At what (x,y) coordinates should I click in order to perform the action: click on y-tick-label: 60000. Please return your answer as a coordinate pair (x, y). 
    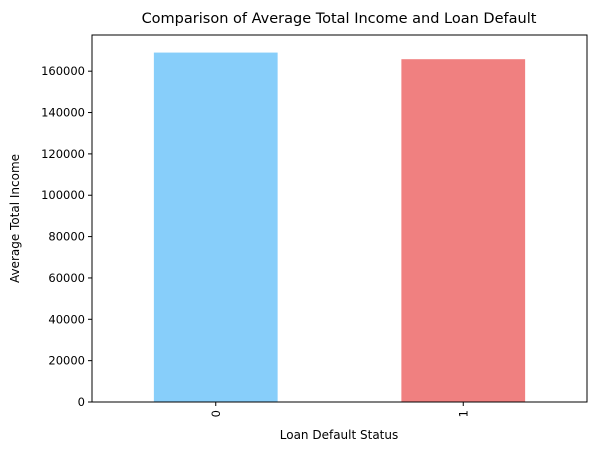
    Looking at the image, I should click on (66, 278).